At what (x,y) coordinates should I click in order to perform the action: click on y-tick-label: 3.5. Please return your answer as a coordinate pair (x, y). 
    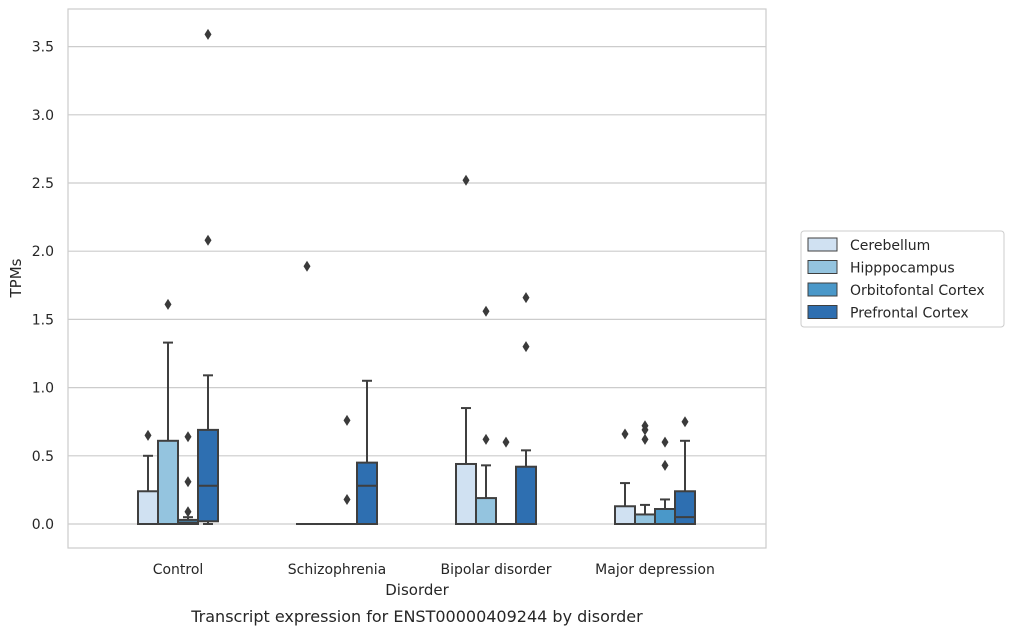
    Looking at the image, I should click on (43, 48).